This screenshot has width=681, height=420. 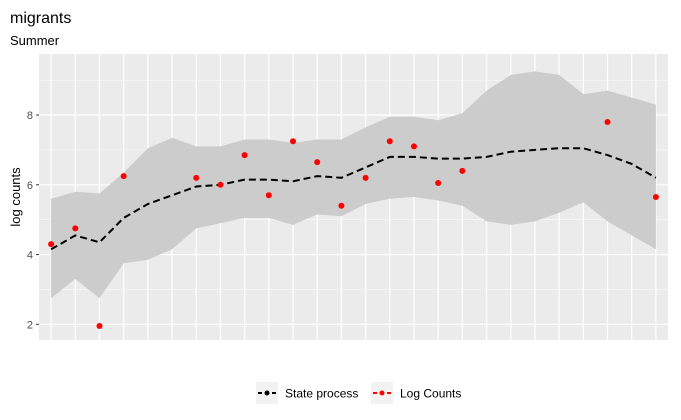 What do you see at coordinates (267, 393) in the screenshot?
I see `legend-black-dot` at bounding box center [267, 393].